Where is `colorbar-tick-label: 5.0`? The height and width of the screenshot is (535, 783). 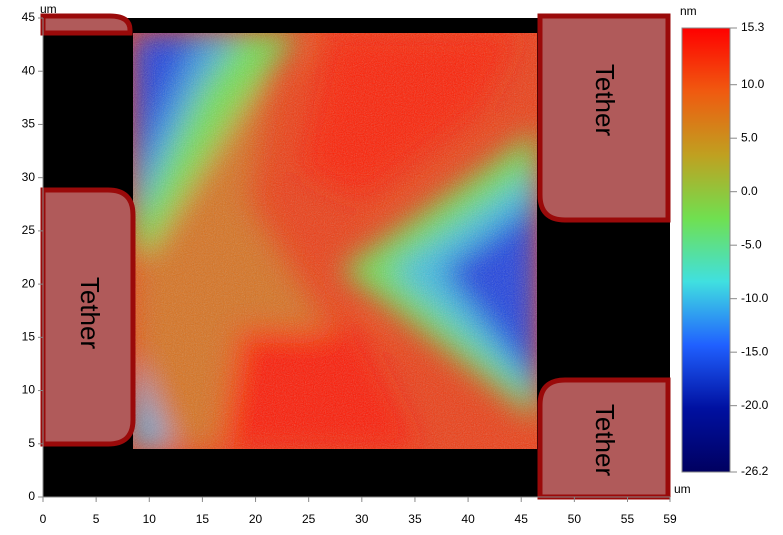
colorbar-tick-label: 5.0 is located at coordinates (749, 137).